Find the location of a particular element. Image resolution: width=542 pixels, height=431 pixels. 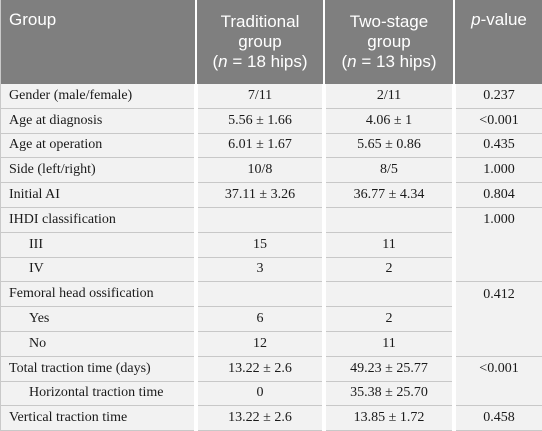

header-twostage-count-text: = 13 hips) is located at coordinates (396, 61).